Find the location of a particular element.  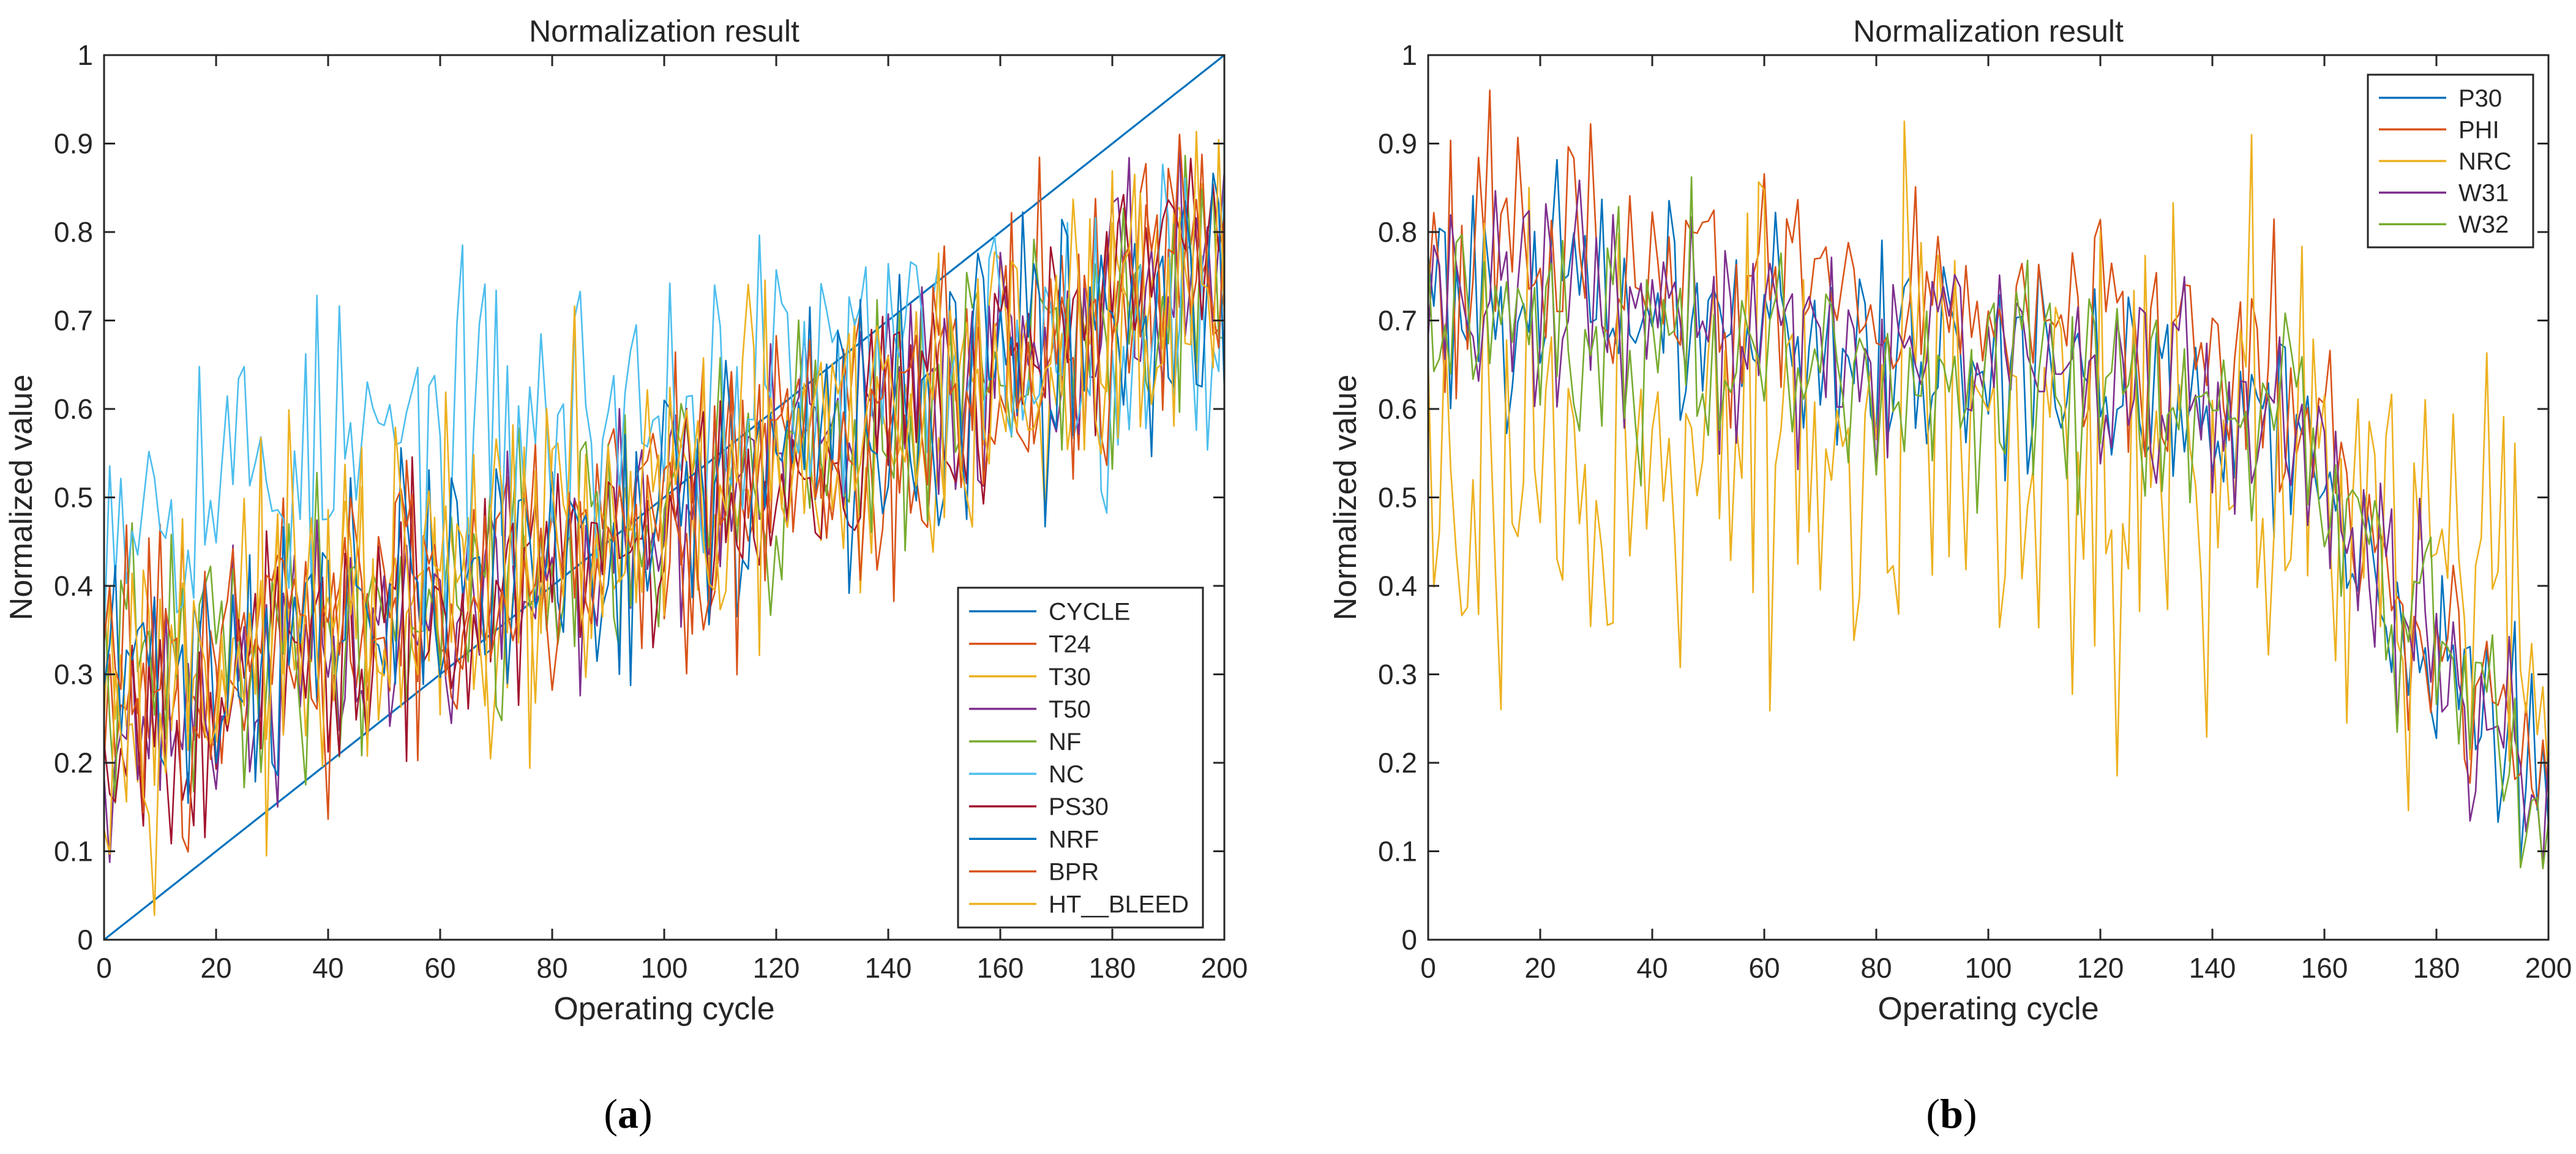

legend: CYCLE T24 T30 T50 NF NC PS30 NRF BPR HT__BLEED is located at coordinates (1080, 757).